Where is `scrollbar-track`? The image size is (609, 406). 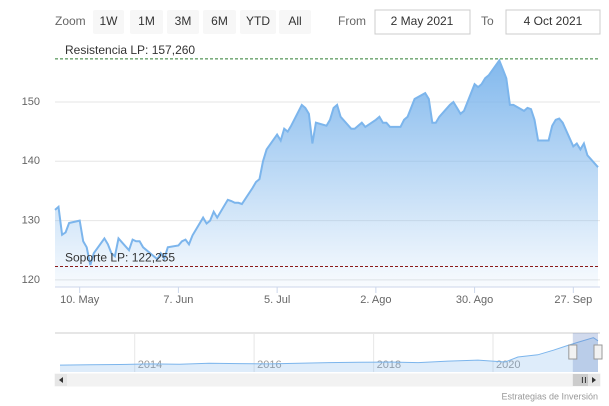
scrollbar-track is located at coordinates (327, 380).